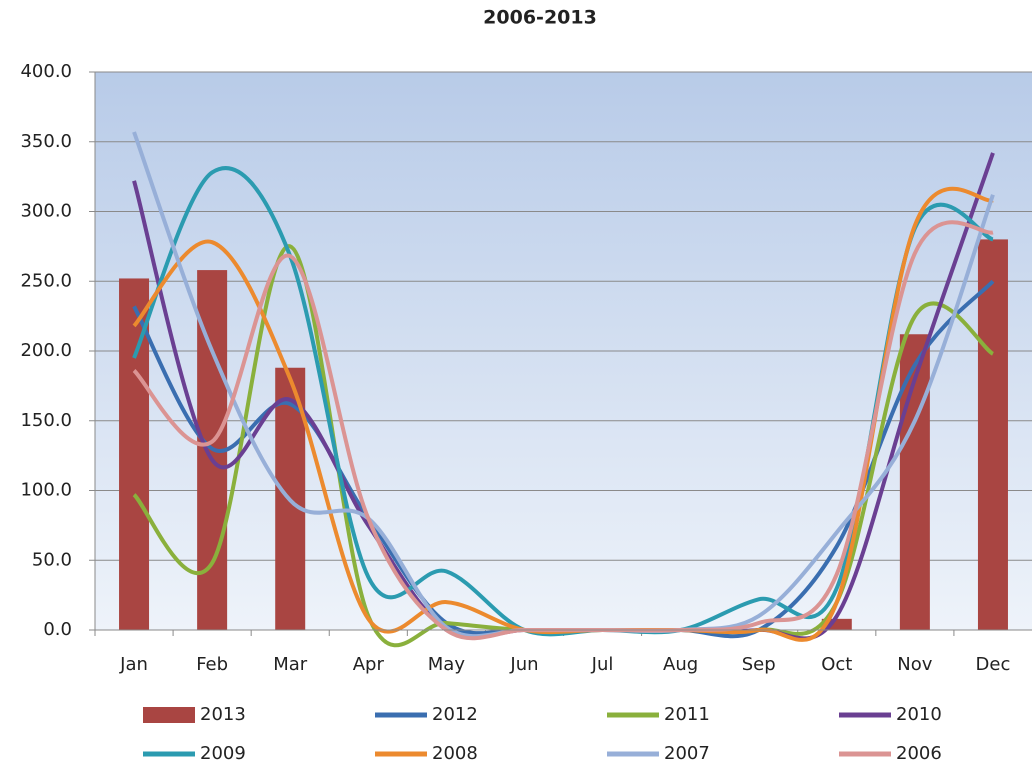 Image resolution: width=1034 pixels, height=767 pixels. What do you see at coordinates (46, 141) in the screenshot?
I see `y-tick-label: 350.0` at bounding box center [46, 141].